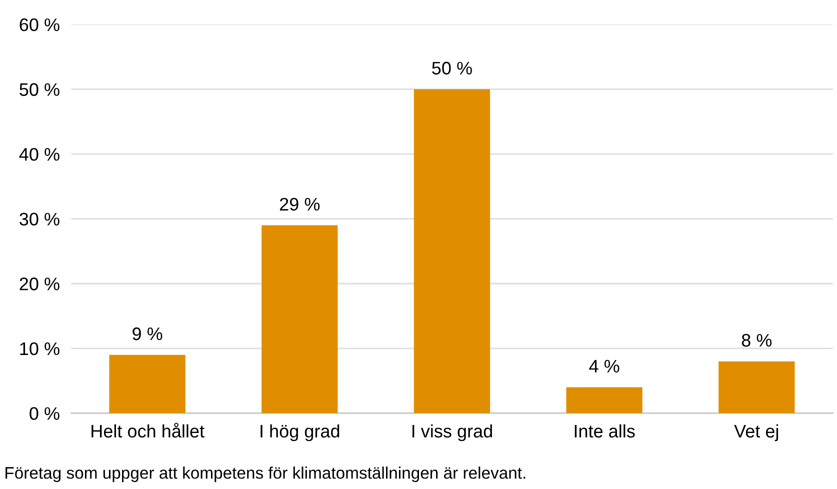  What do you see at coordinates (757, 340) in the screenshot?
I see `data-label: 8 %` at bounding box center [757, 340].